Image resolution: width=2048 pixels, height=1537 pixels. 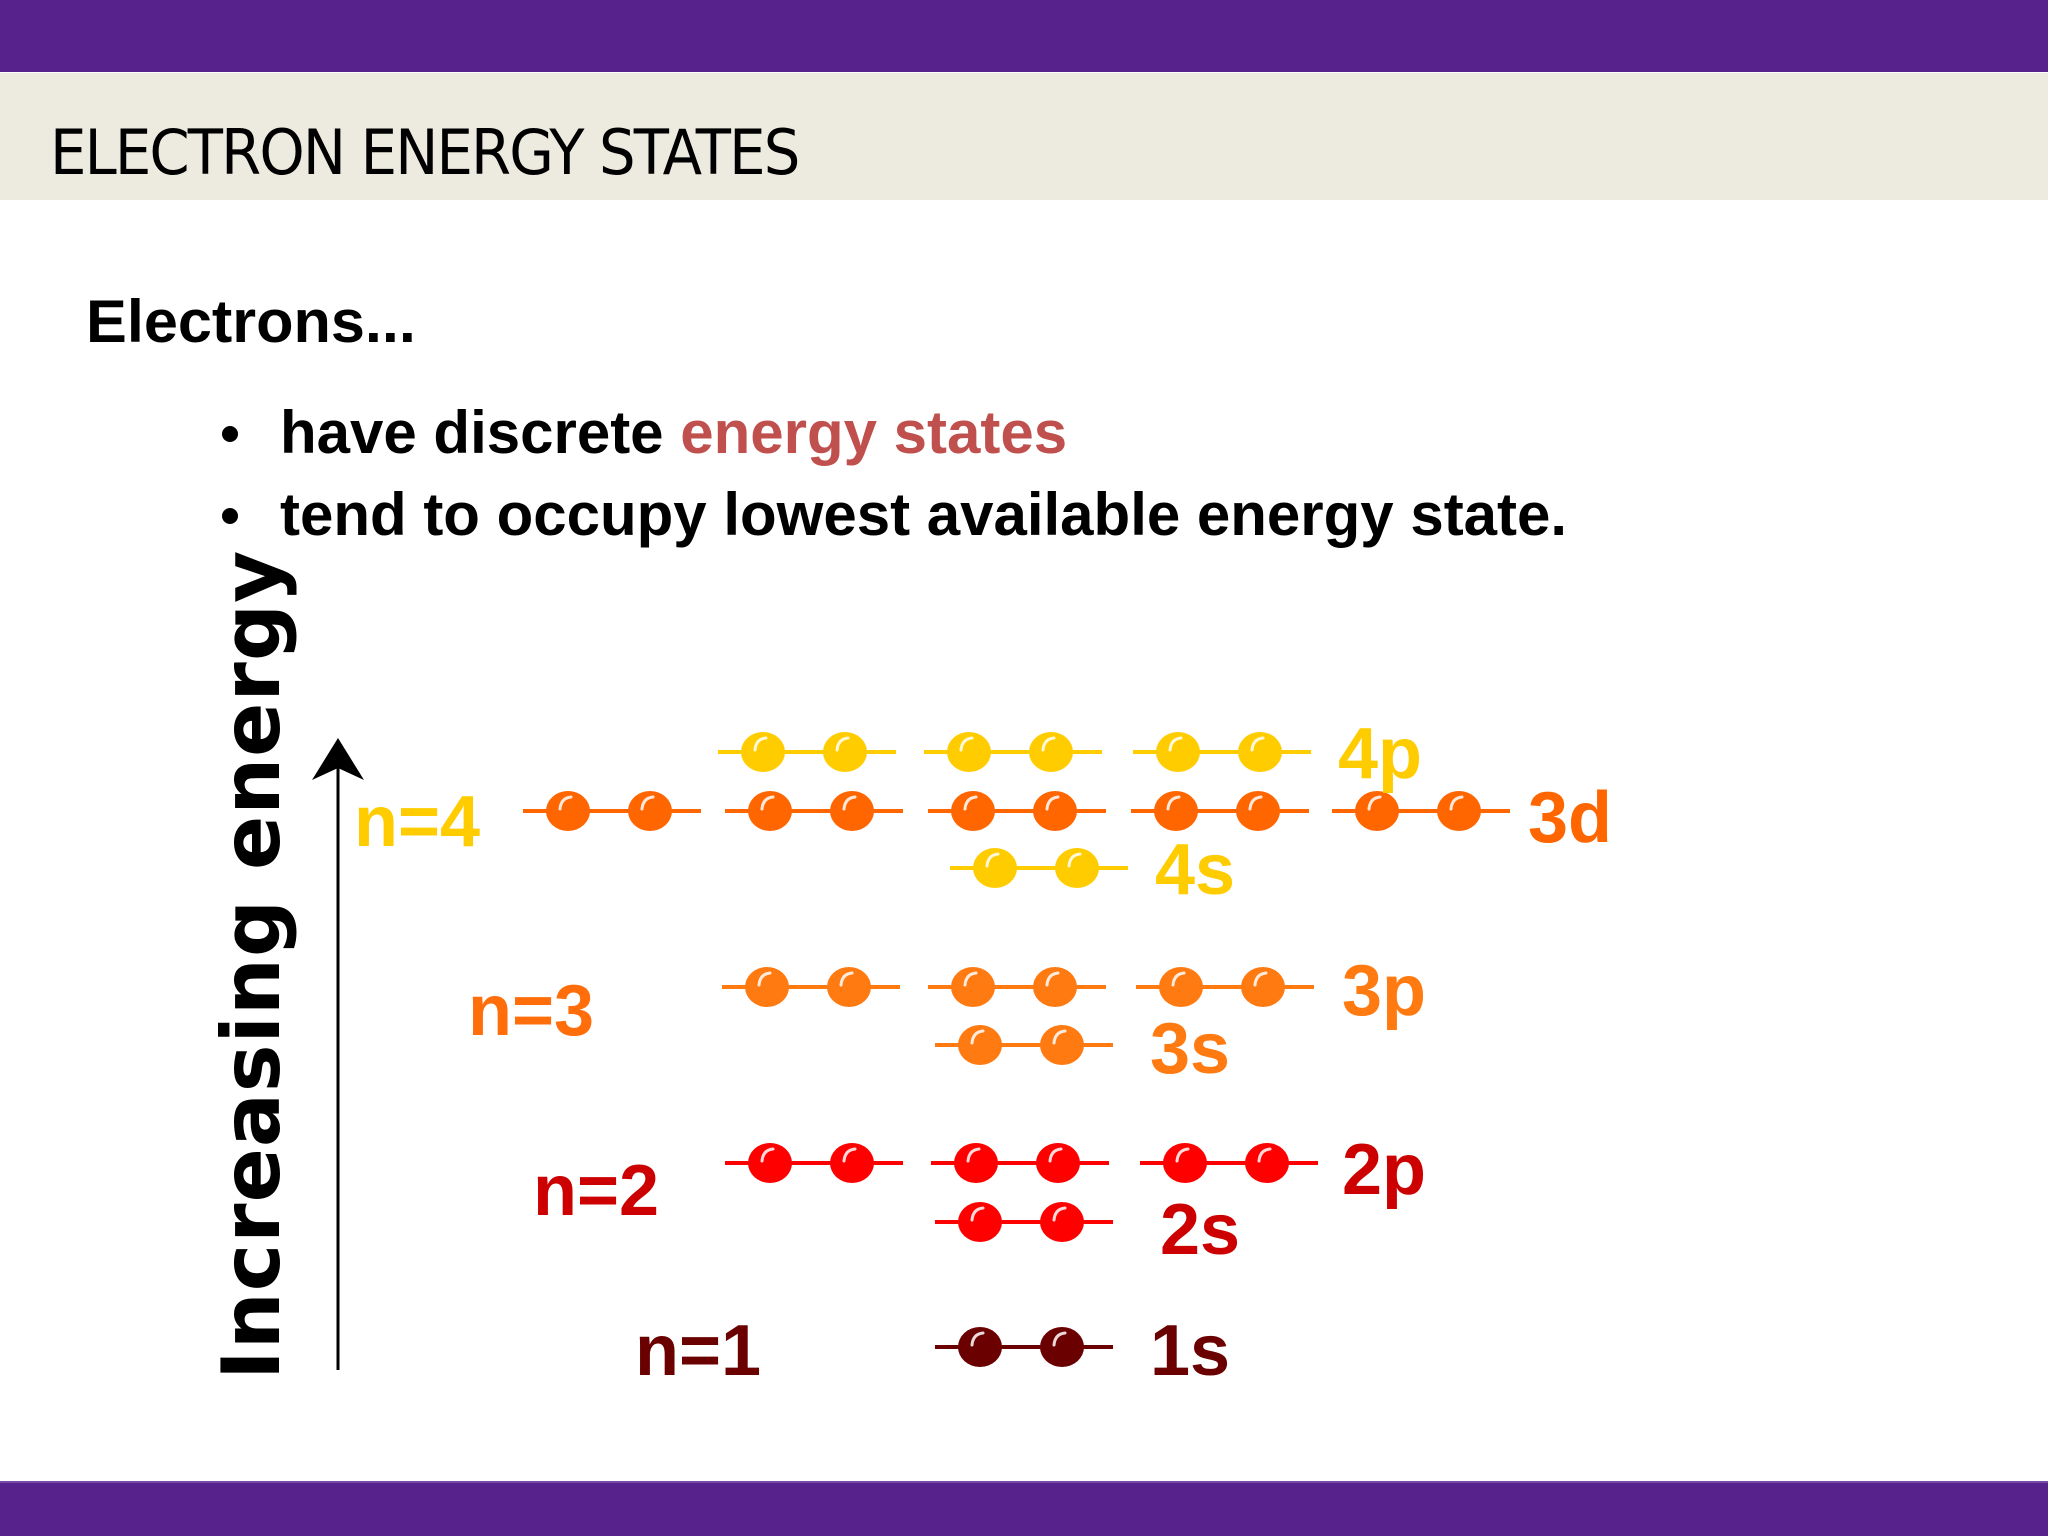 What do you see at coordinates (698, 1351) in the screenshot?
I see `shell-label-n1: n=1` at bounding box center [698, 1351].